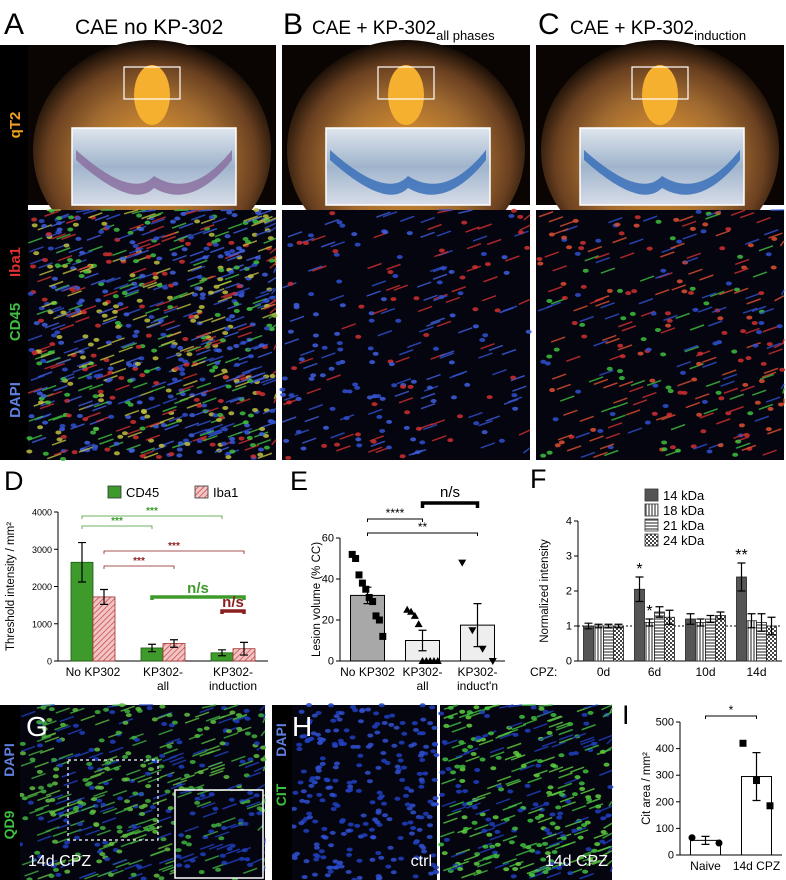 The height and width of the screenshot is (880, 786). What do you see at coordinates (233, 602) in the screenshot?
I see `significance-label: n/s` at bounding box center [233, 602].